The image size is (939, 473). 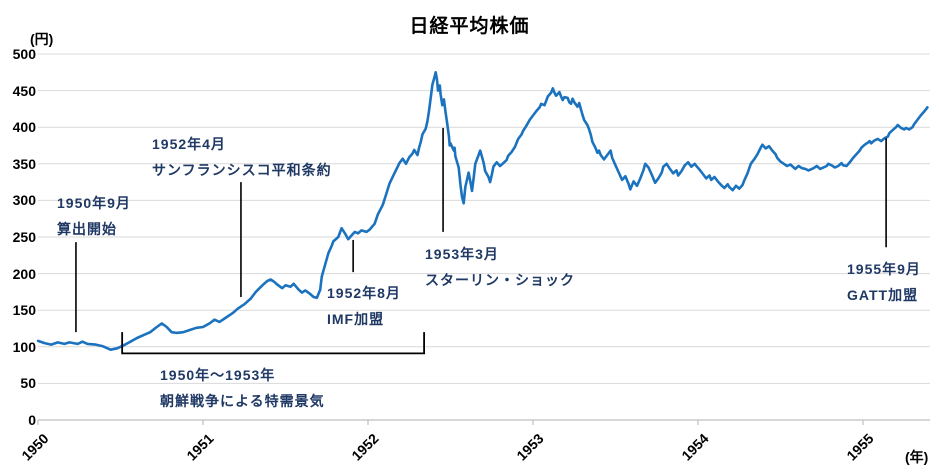 What do you see at coordinates (242, 170) in the screenshot?
I see `annotation-san-francisco-peace-treaty-line-2: サンフランシスコ平和条約` at bounding box center [242, 170].